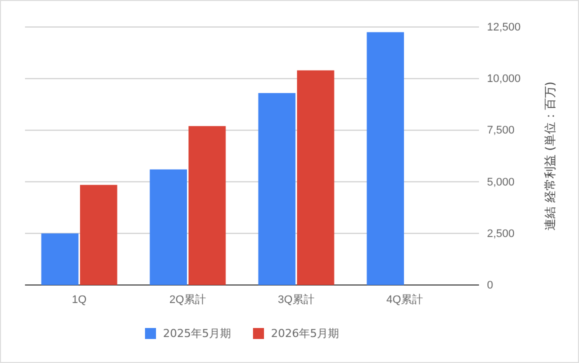 The width and height of the screenshot is (579, 363). What do you see at coordinates (80, 300) in the screenshot?
I see `x-tick-label: 1Q` at bounding box center [80, 300].